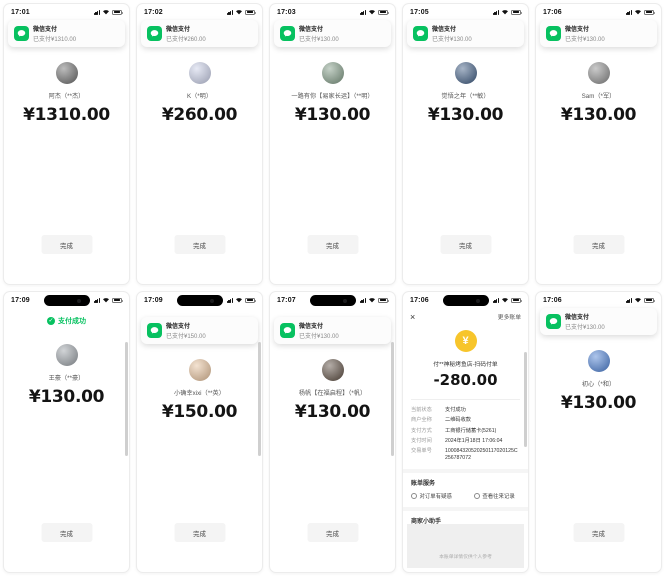 Image resolution: width=664 pixels, height=576 pixels. Describe the element at coordinates (414, 495) in the screenshot. I see `question-icon` at that location.